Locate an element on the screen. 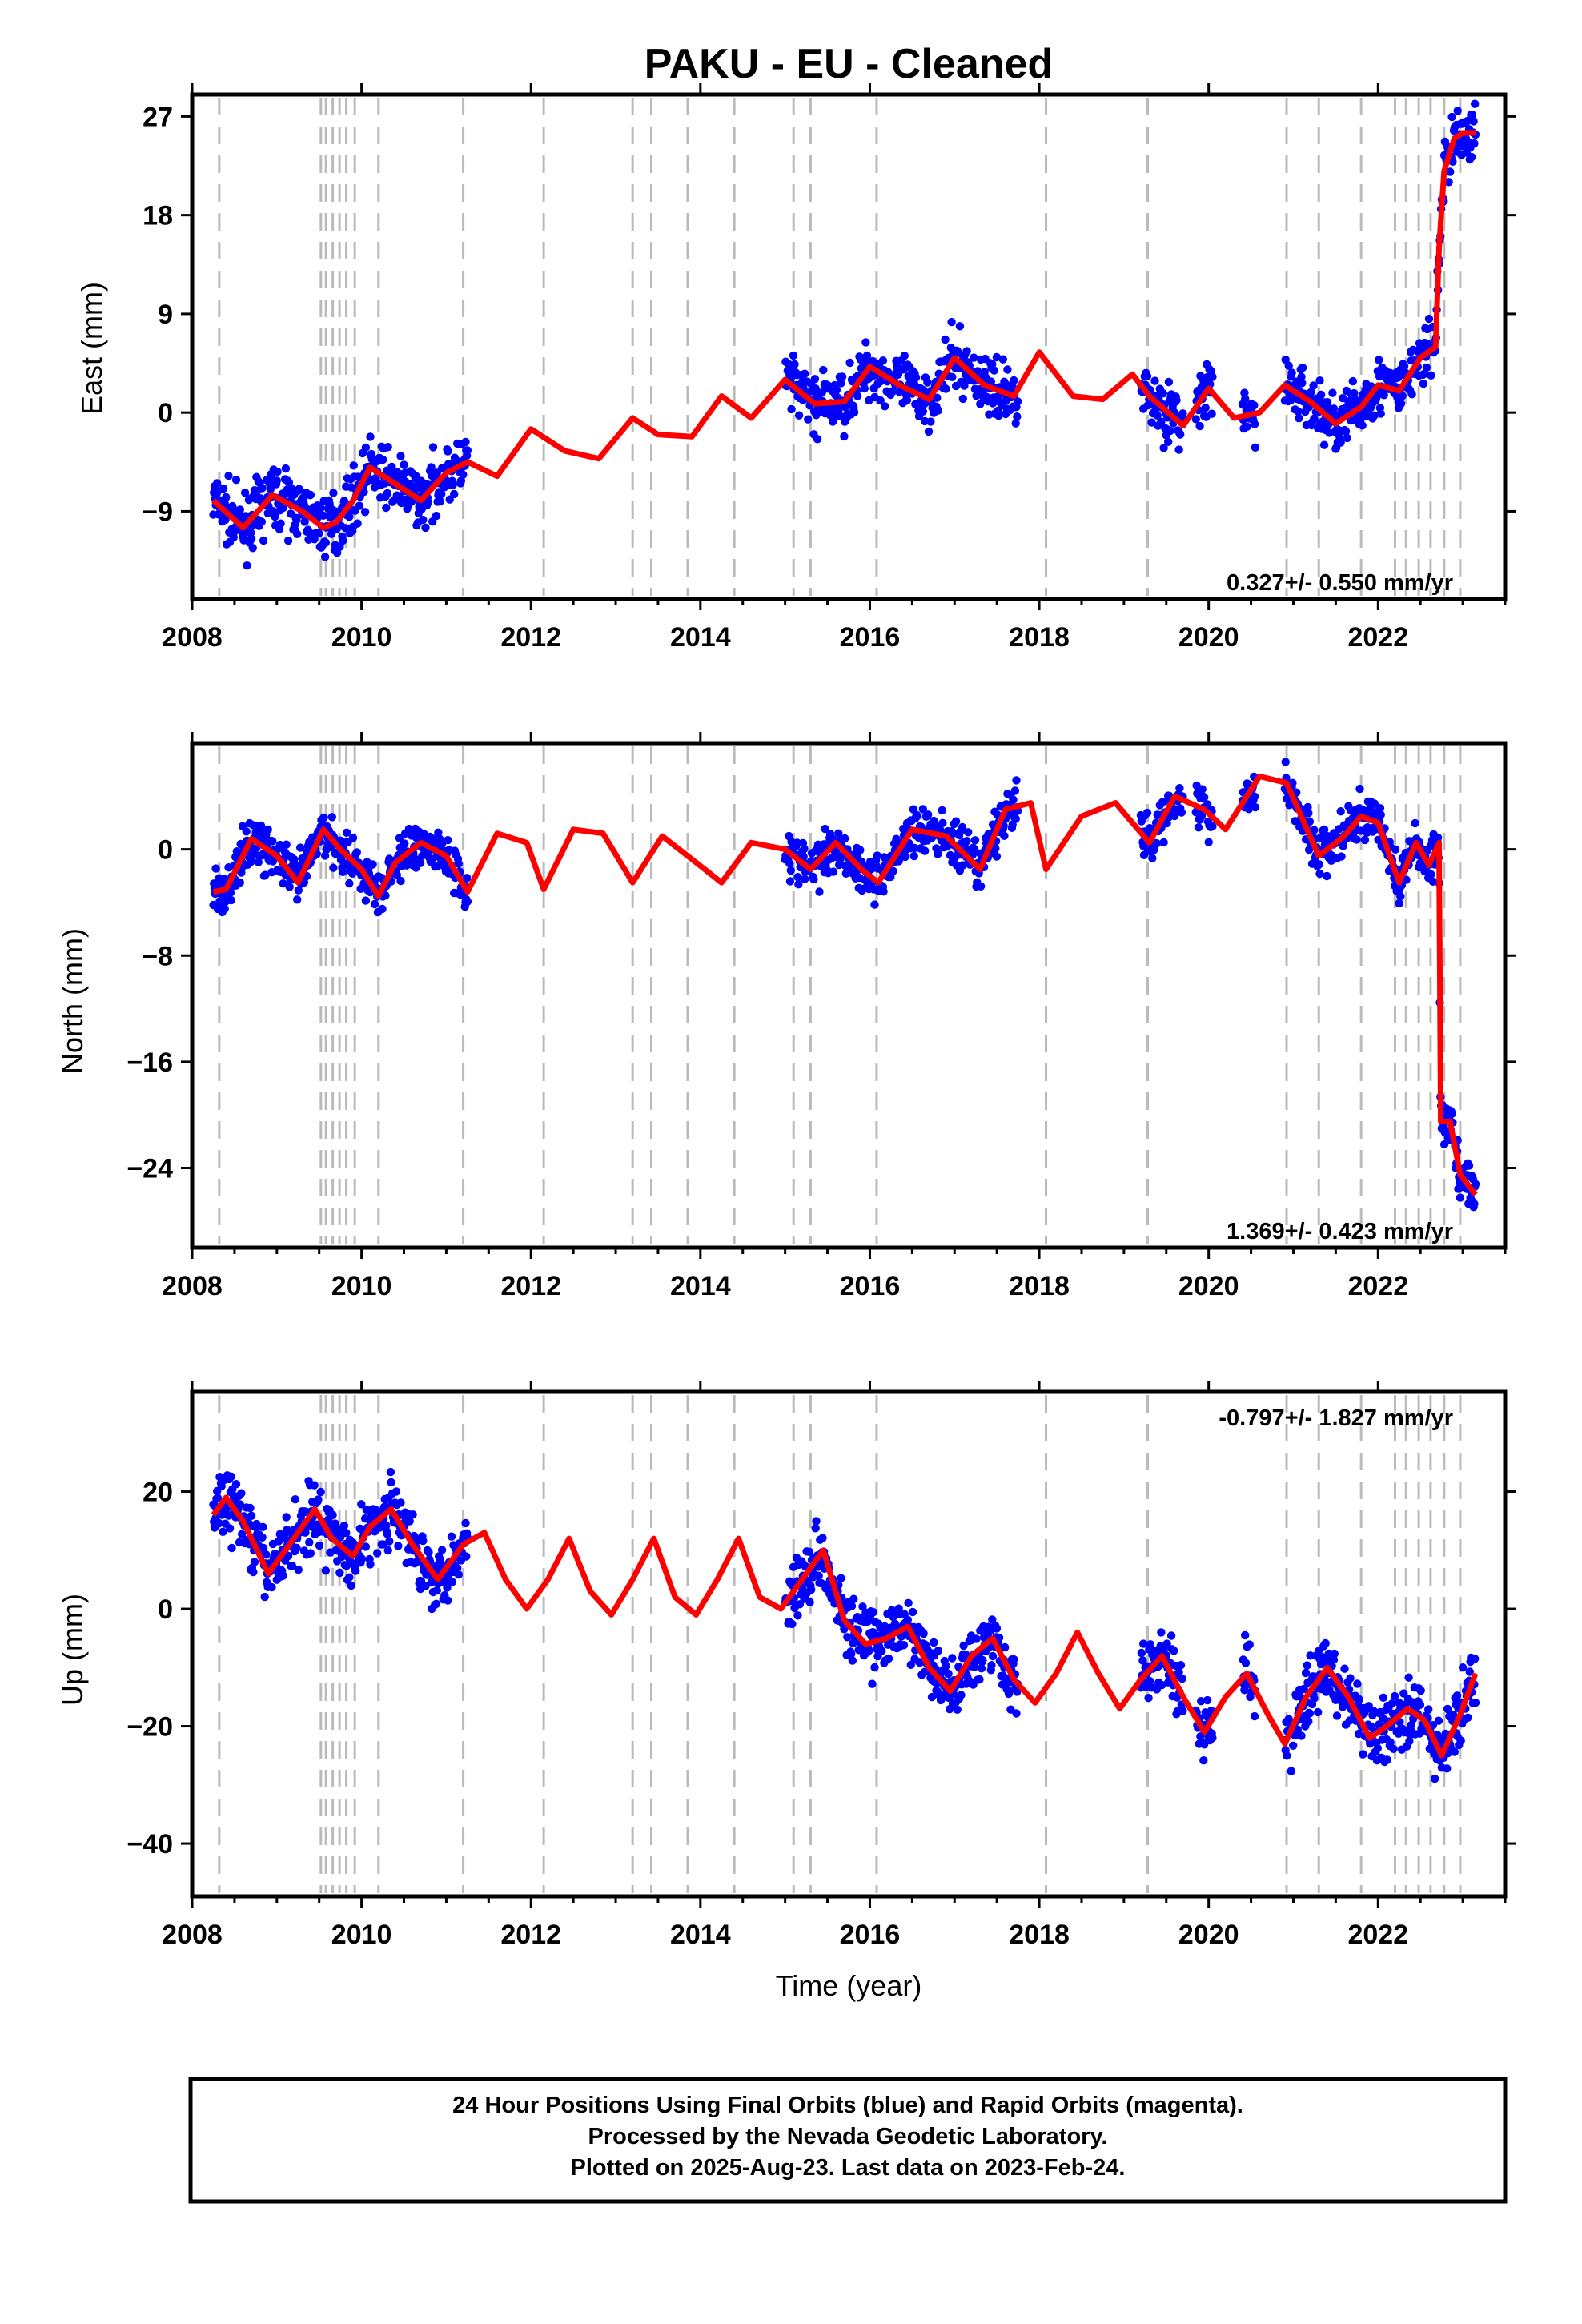  east-x-tick-label: 2008 is located at coordinates (192, 637).